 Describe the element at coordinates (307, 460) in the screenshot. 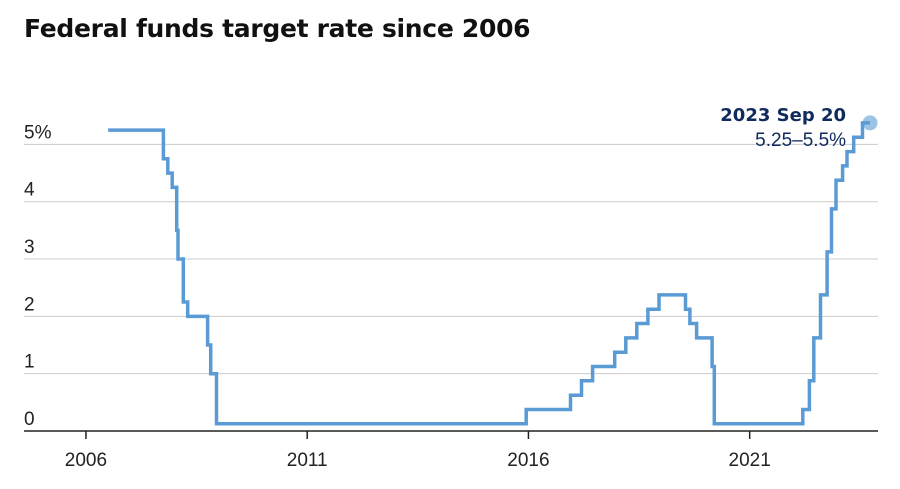

I see `x-tick-label: 2011` at that location.